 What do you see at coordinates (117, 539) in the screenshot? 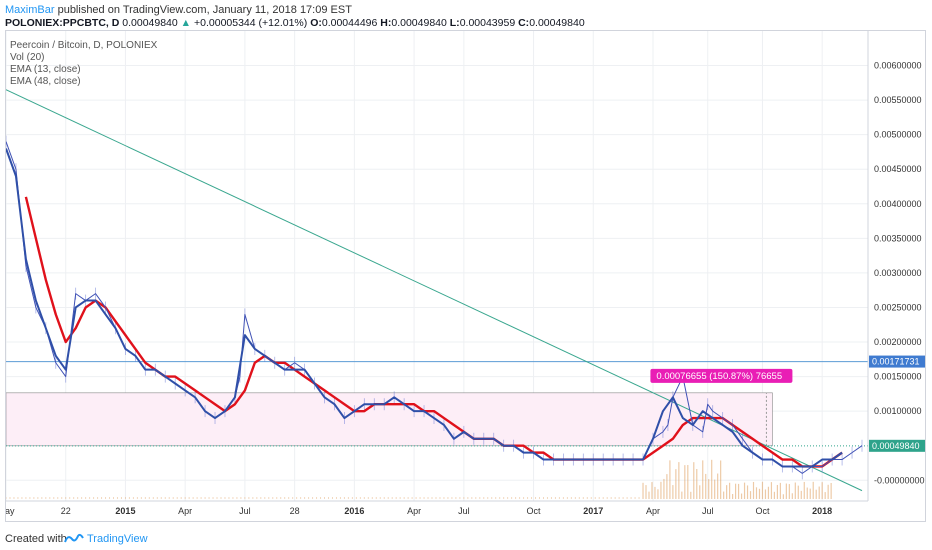
I see `tradingview-brand: TradingView` at bounding box center [117, 539].